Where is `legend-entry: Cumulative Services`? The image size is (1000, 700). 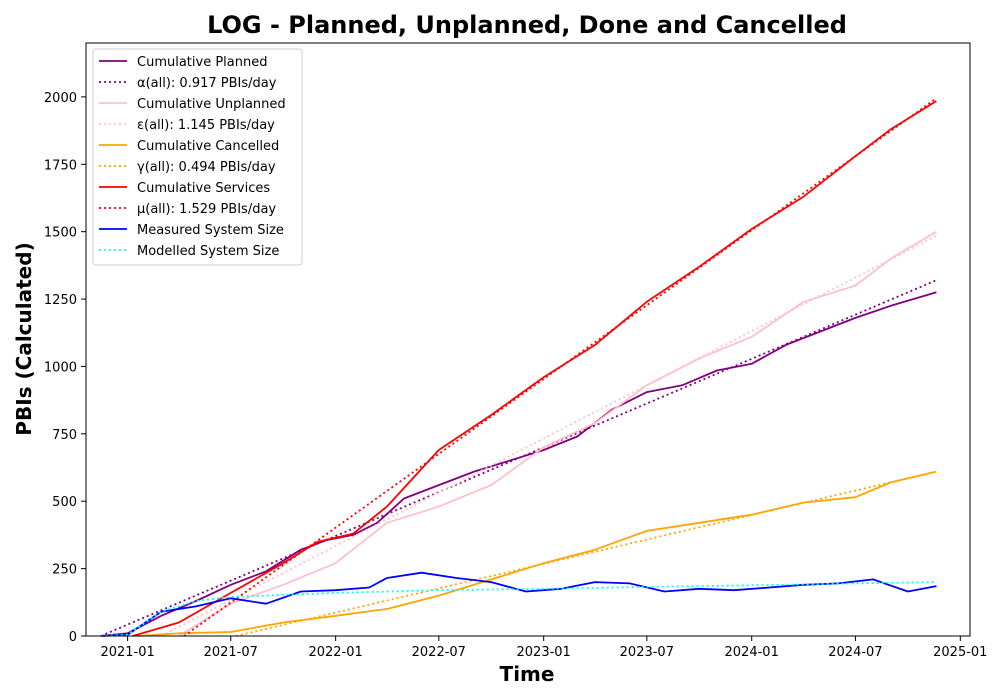 legend-entry: Cumulative Services is located at coordinates (203, 188).